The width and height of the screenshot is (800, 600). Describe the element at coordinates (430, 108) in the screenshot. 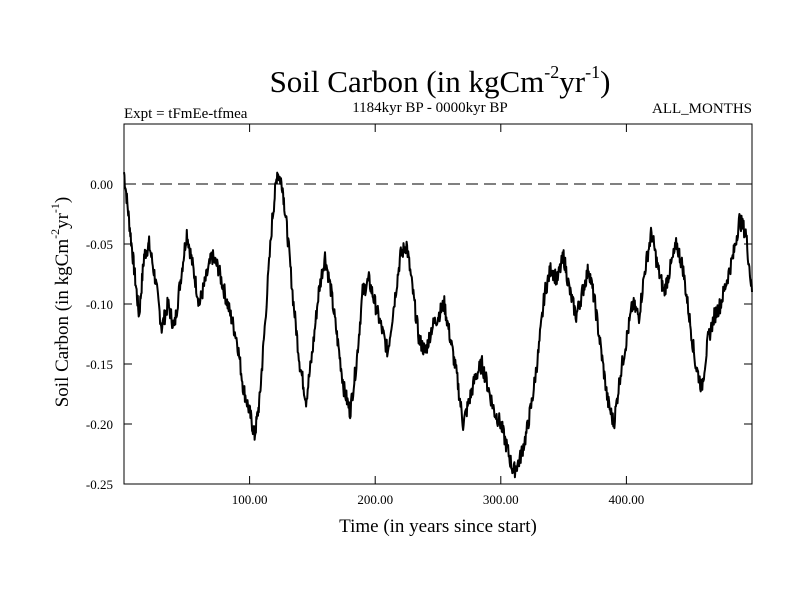

I see `subtitle-time-range: 1184kyr BP - 0000kyr BP` at that location.